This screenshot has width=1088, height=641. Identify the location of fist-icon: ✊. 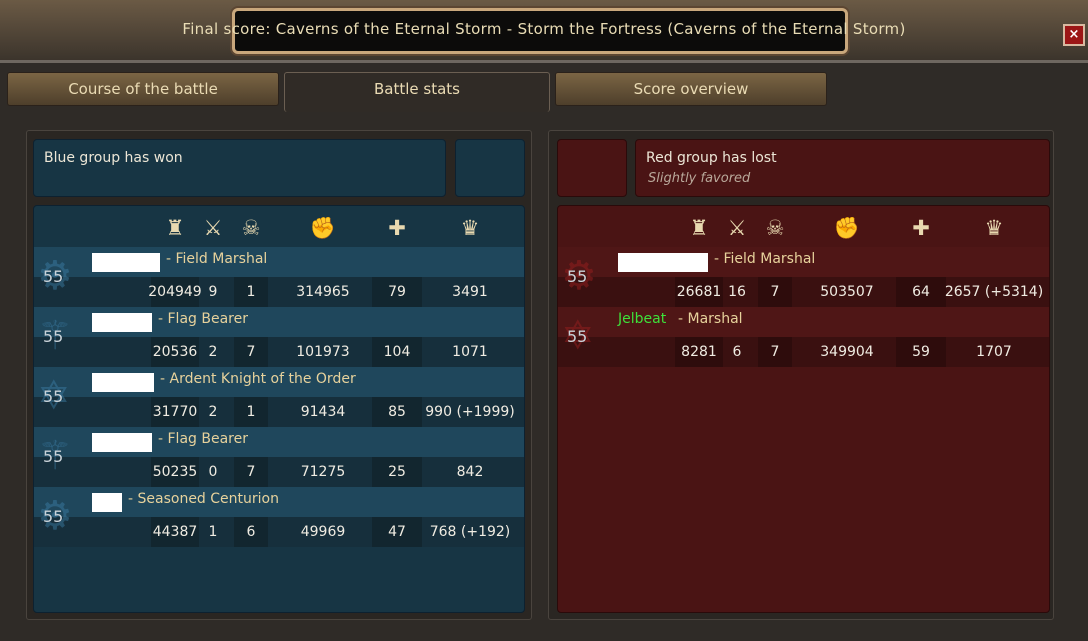
(323, 228).